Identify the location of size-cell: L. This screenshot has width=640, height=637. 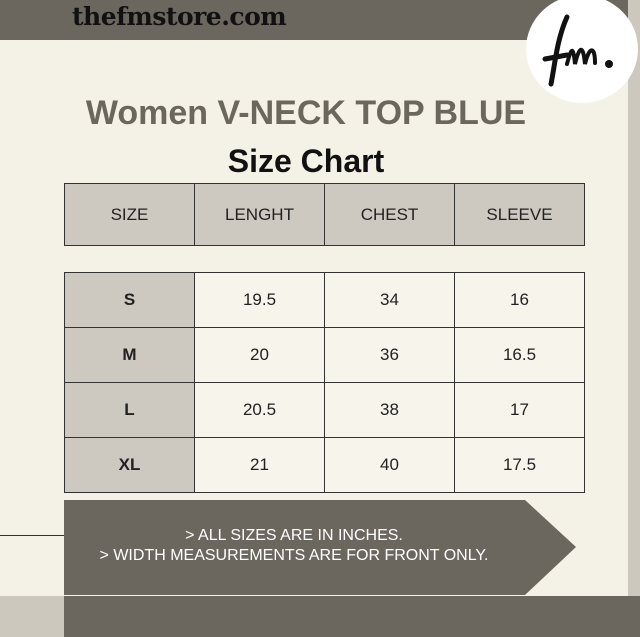
(129, 410).